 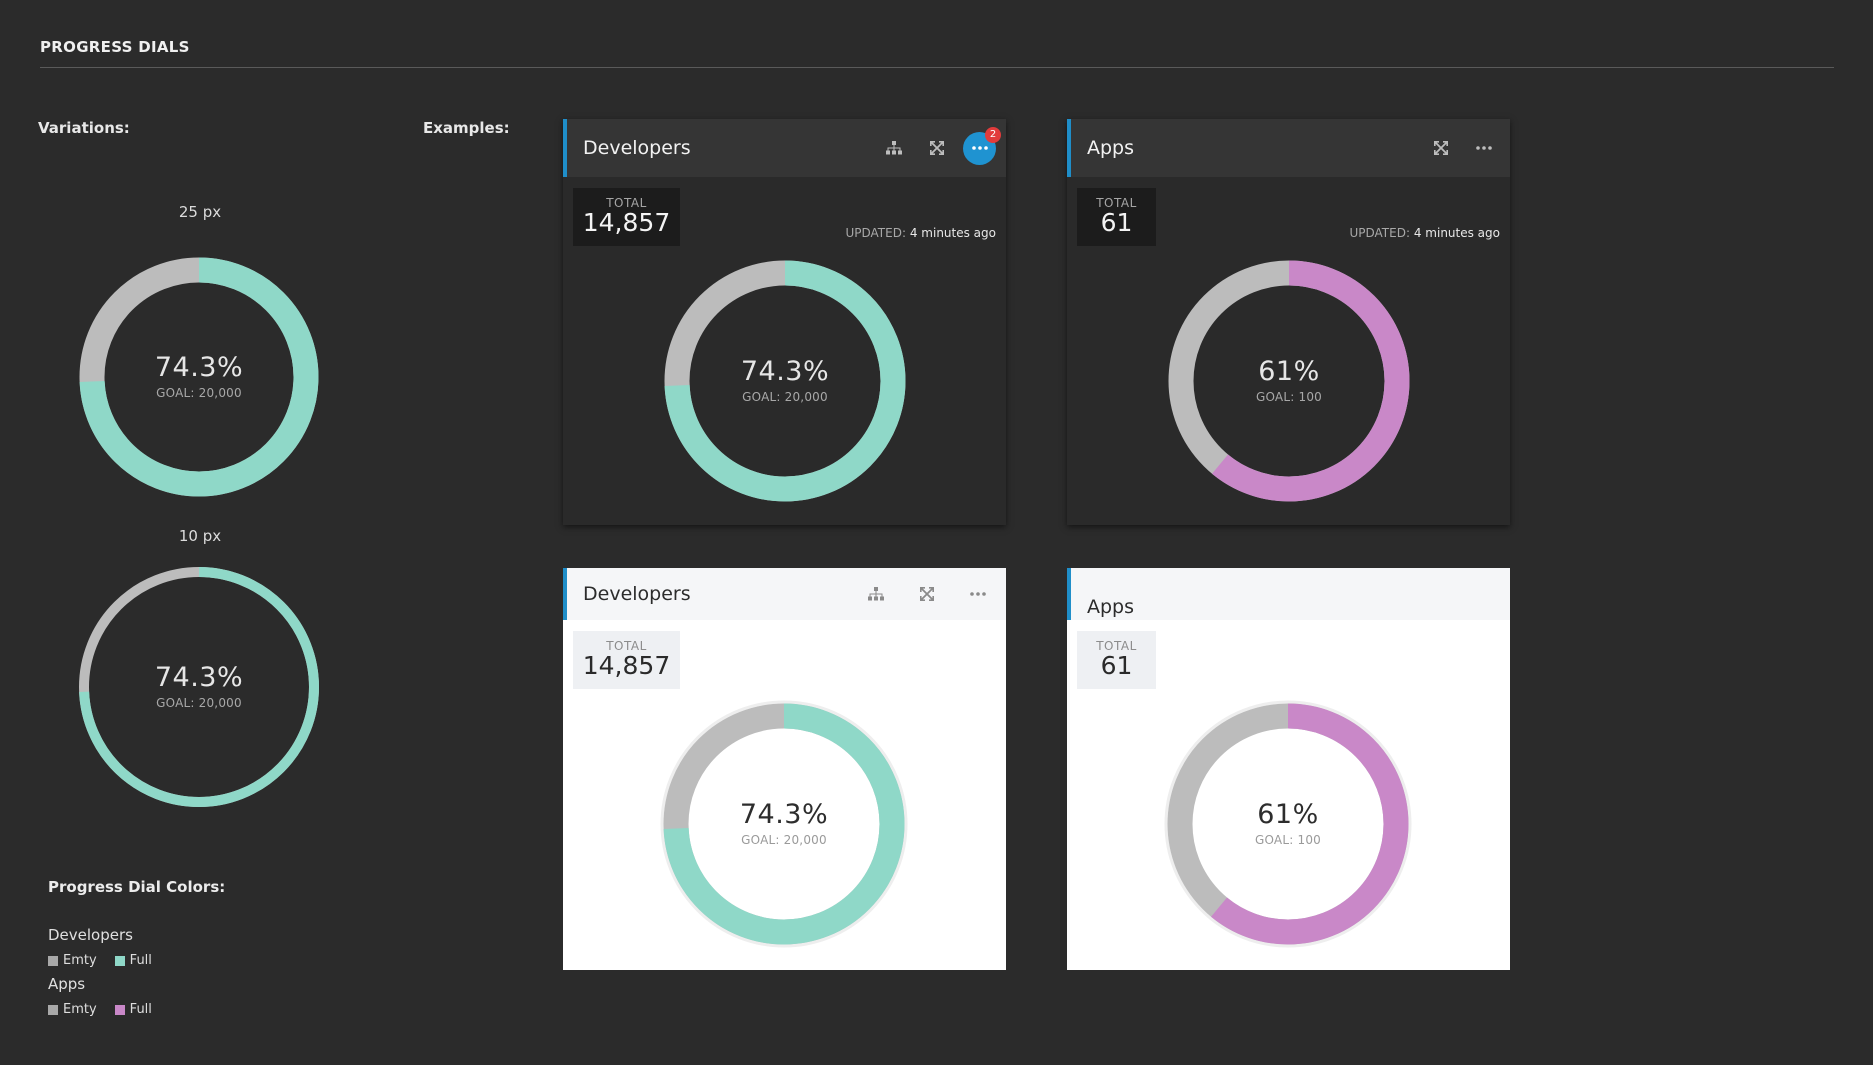 What do you see at coordinates (80, 1009) in the screenshot?
I see `legend-empty-label: Emty` at bounding box center [80, 1009].